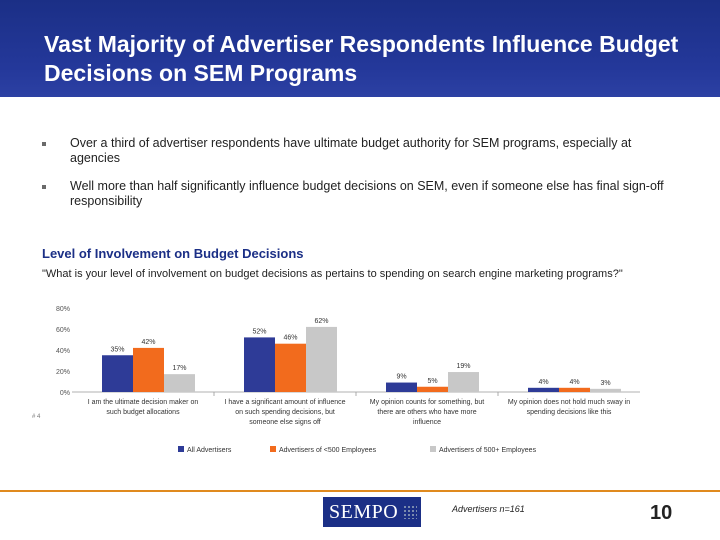 The width and height of the screenshot is (720, 540). Describe the element at coordinates (63, 330) in the screenshot. I see `y-tick-label: 60%` at that location.